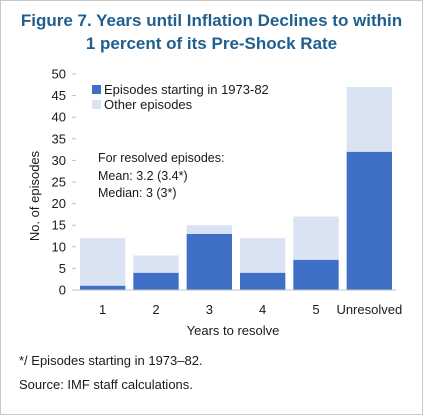 The image size is (423, 416). What do you see at coordinates (34, 195) in the screenshot?
I see `y-axis-label: No. of episodes` at bounding box center [34, 195].